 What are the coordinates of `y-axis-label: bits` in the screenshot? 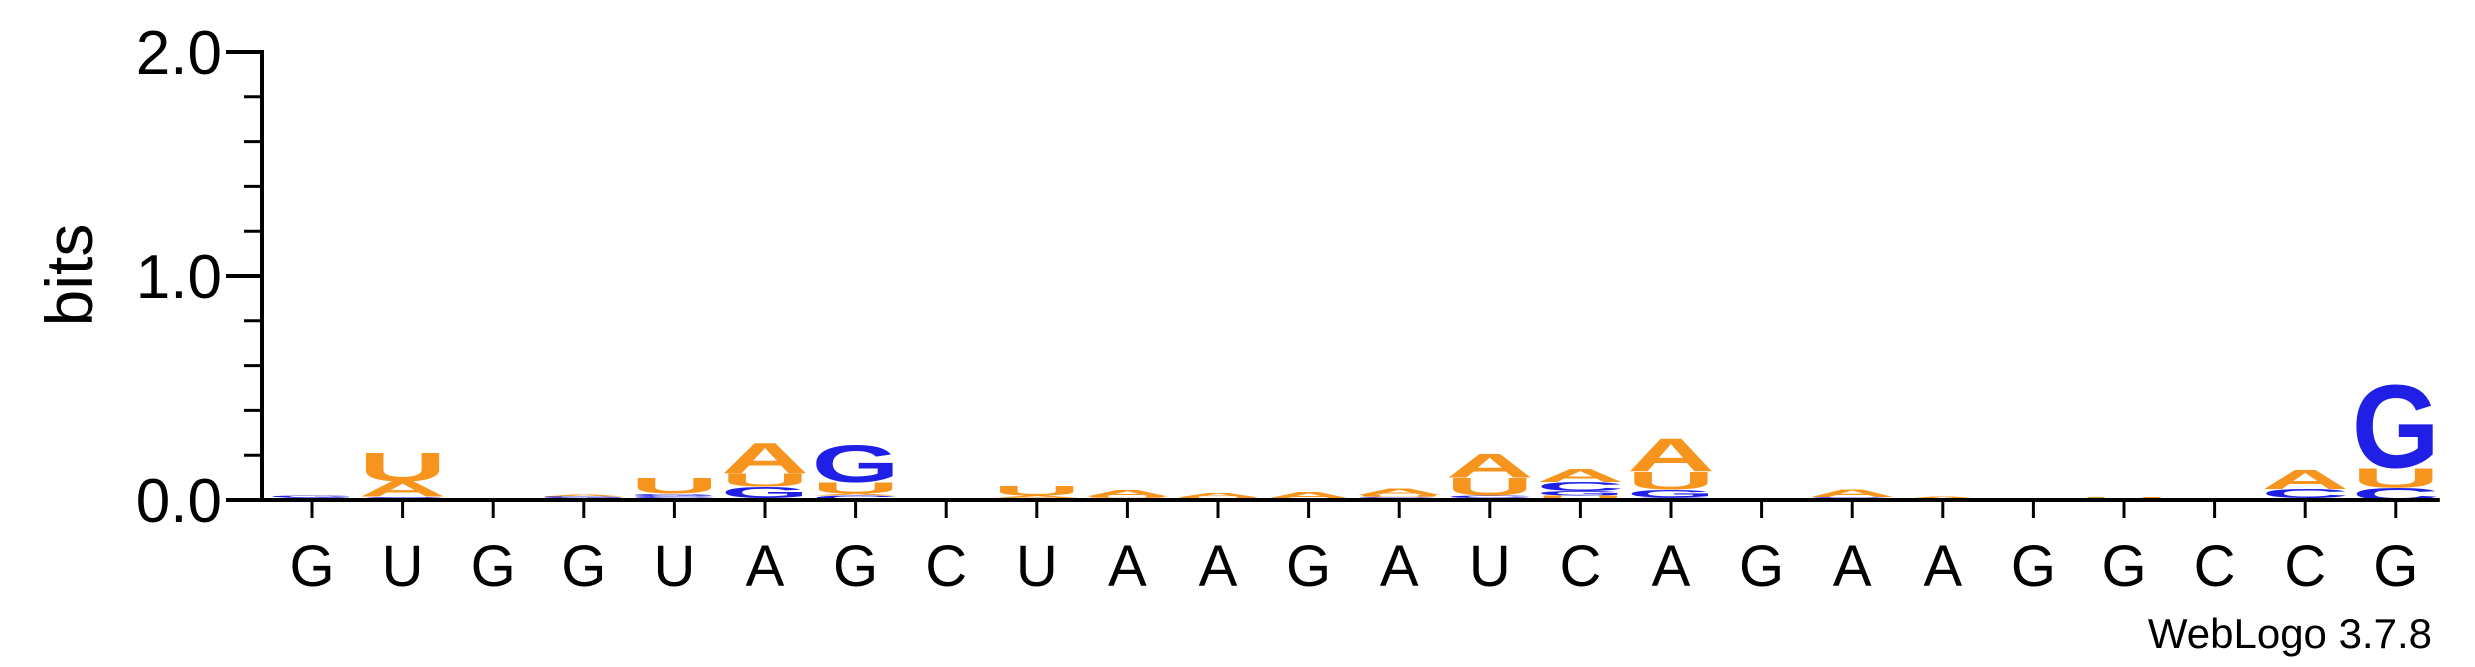 It's located at (69, 275).